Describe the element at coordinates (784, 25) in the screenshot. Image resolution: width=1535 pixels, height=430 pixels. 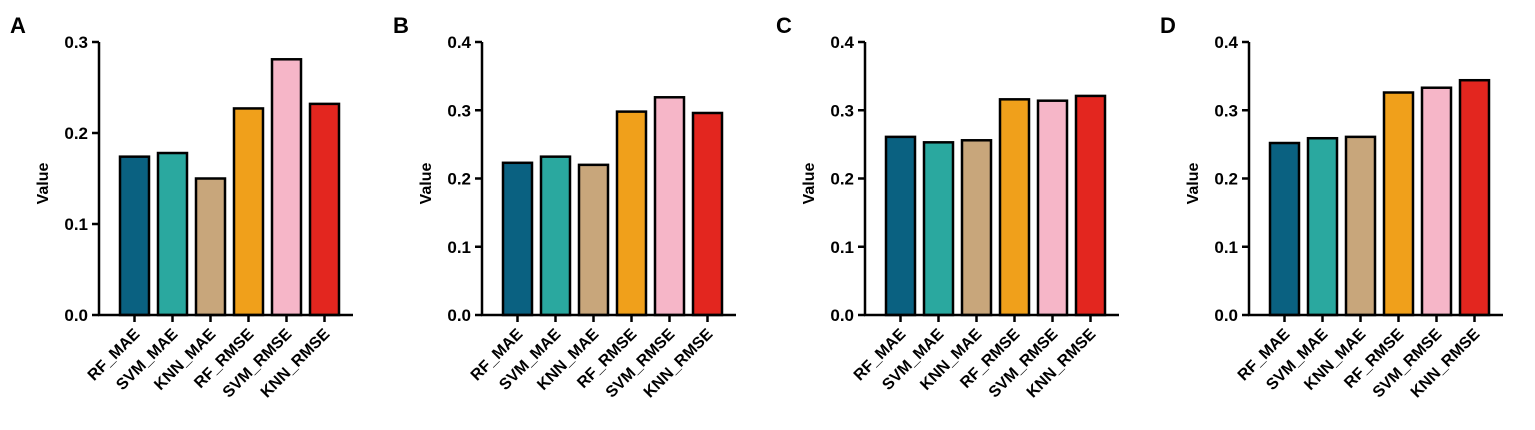
I see `panel-letter: C` at that location.